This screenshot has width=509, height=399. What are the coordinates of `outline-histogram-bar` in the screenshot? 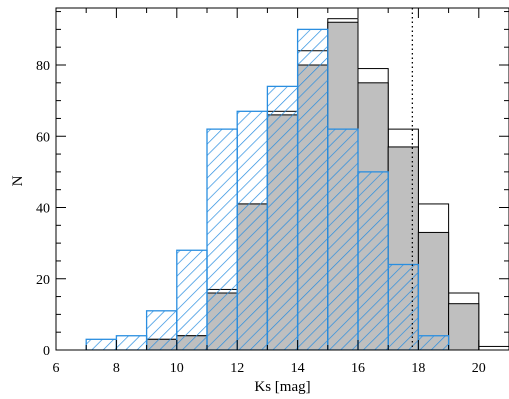 It's located at (493, 347).